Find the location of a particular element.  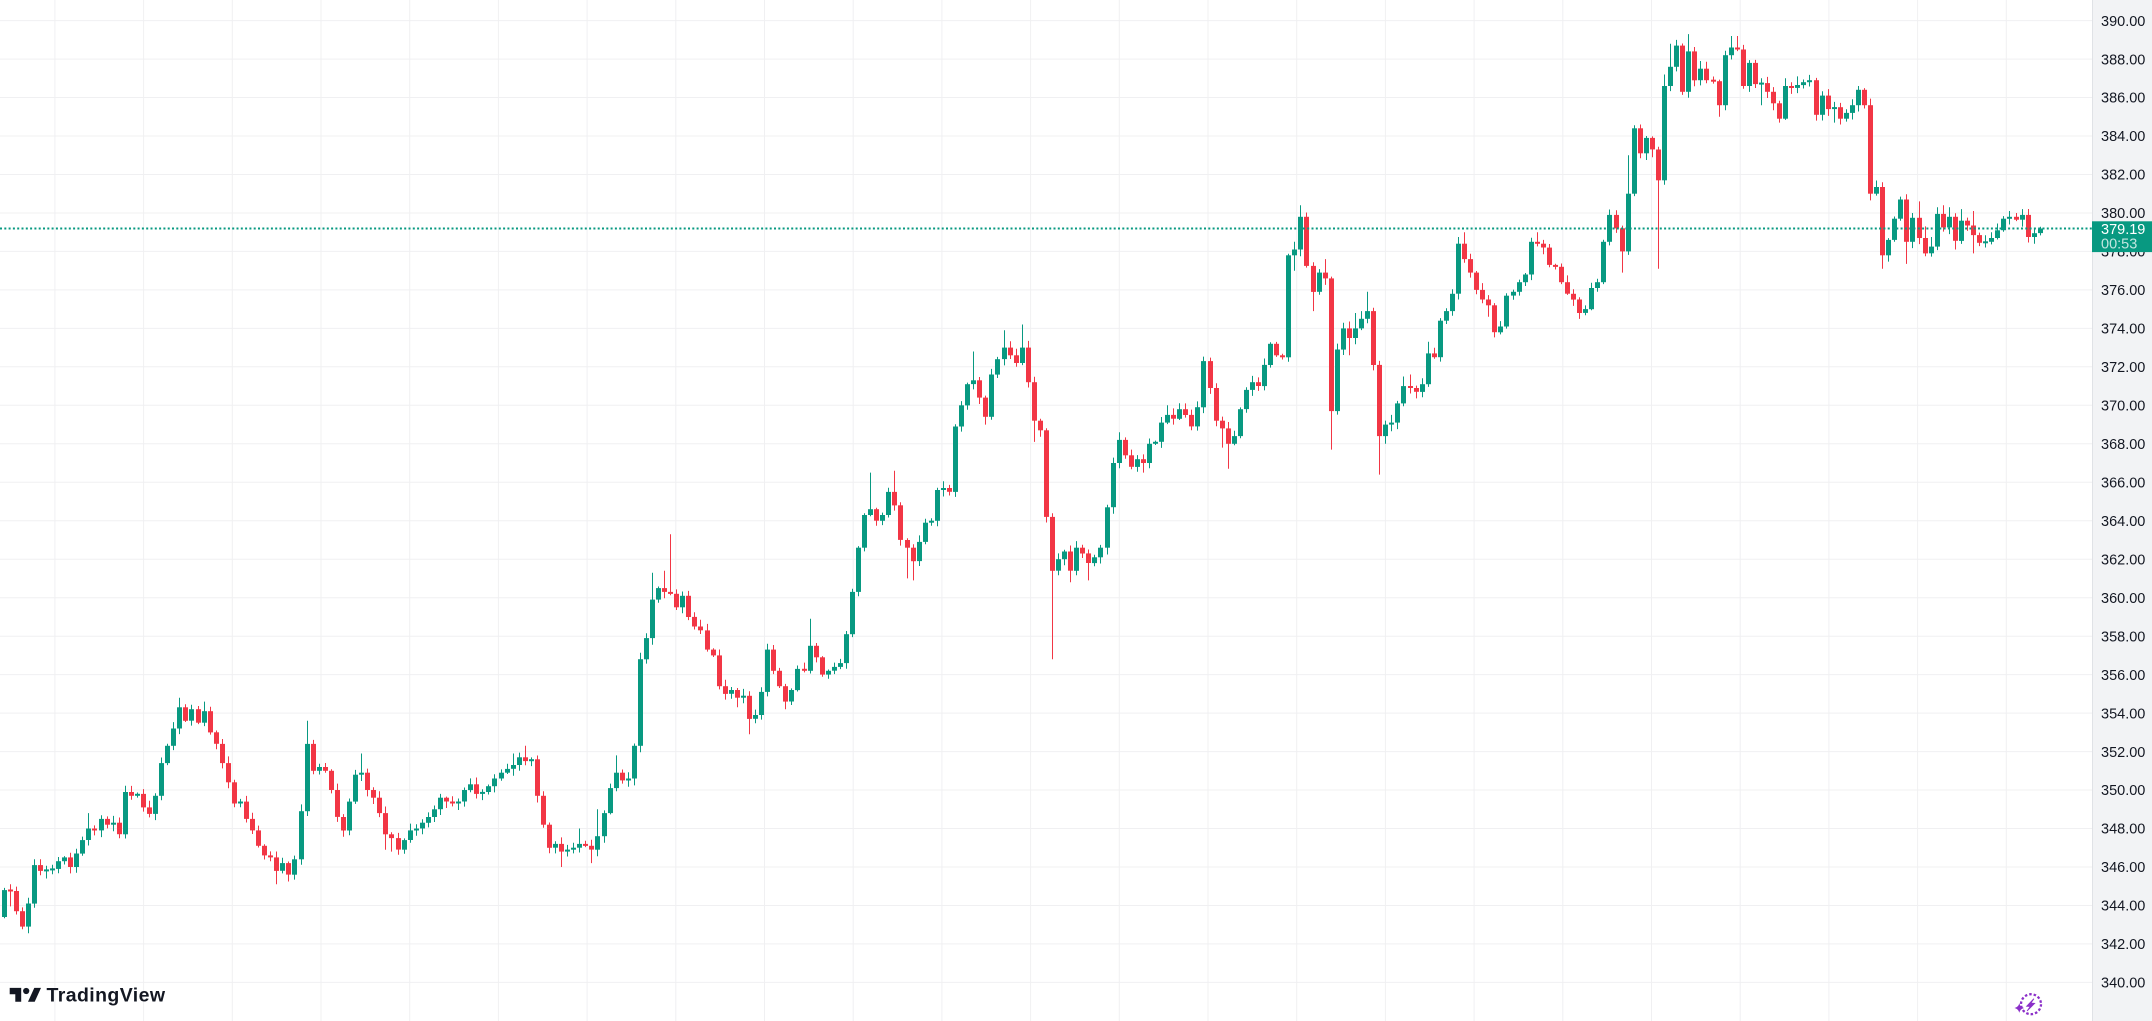

svg-text: 374.00 is located at coordinates (2123, 330).